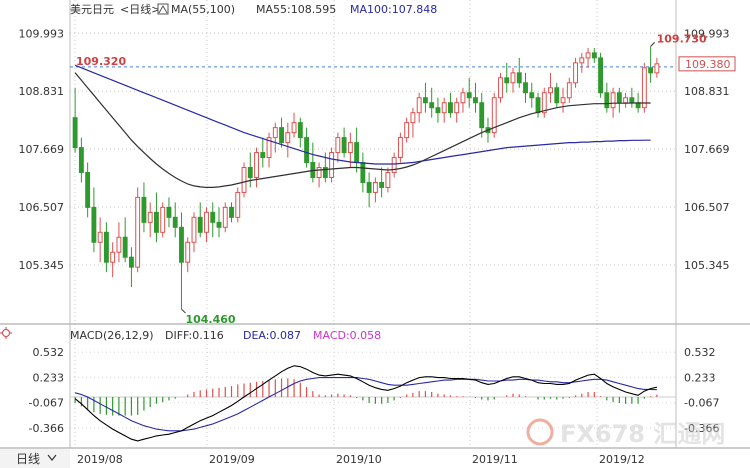 The image size is (750, 468). Describe the element at coordinates (540, 432) in the screenshot. I see `watermark-logo-icon` at that location.